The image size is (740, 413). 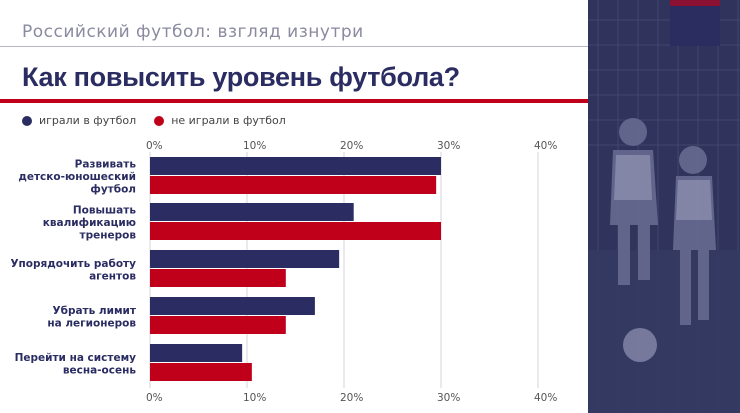 I want to click on x-tick-label-bottom: 30%, so click(x=448, y=398).